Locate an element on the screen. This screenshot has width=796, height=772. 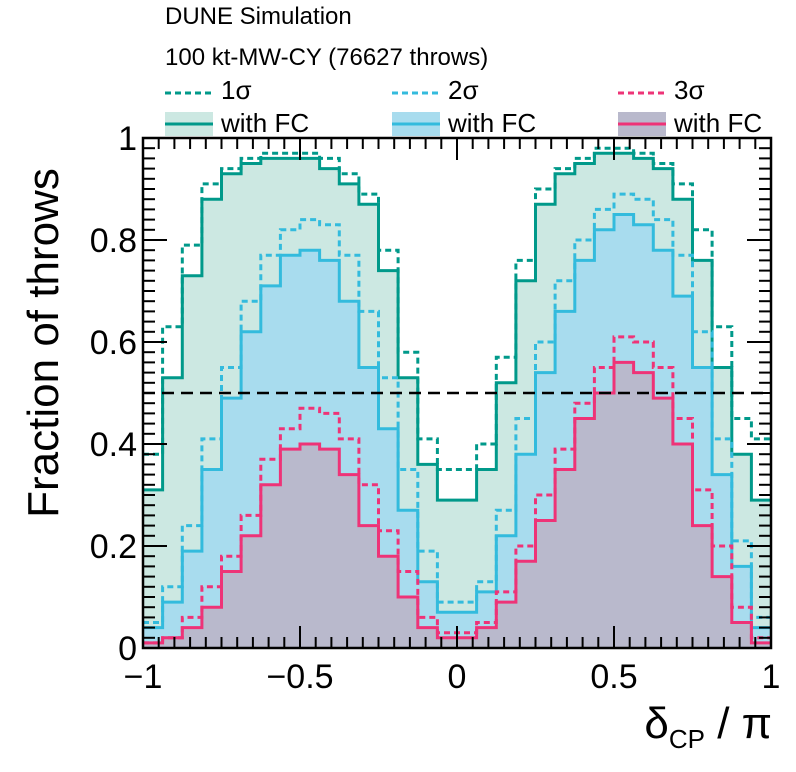
y-tick-label: 0.4 is located at coordinates (113, 445).